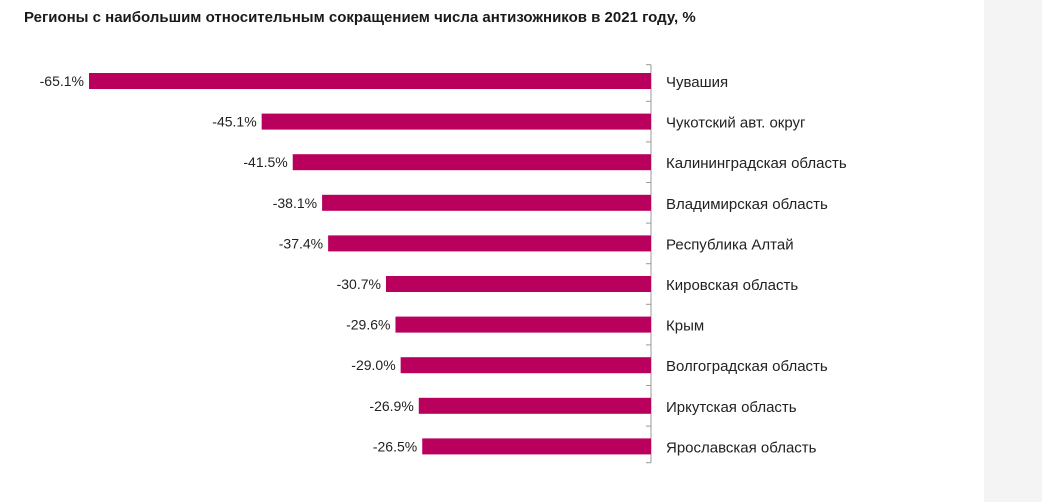  What do you see at coordinates (685, 326) in the screenshot?
I see `category-label: Крым` at bounding box center [685, 326].